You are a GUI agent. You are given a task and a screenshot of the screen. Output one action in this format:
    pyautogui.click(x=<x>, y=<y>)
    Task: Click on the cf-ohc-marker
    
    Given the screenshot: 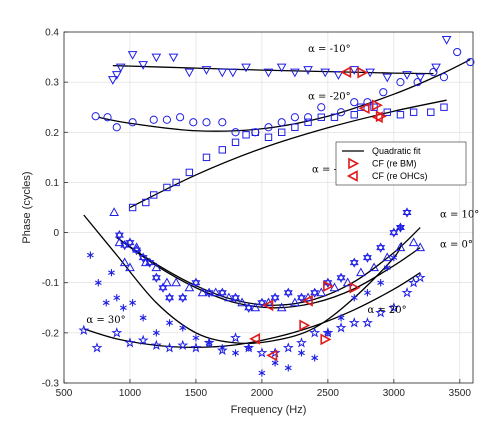 What is the action you would take?
    pyautogui.click(x=272, y=355)
    